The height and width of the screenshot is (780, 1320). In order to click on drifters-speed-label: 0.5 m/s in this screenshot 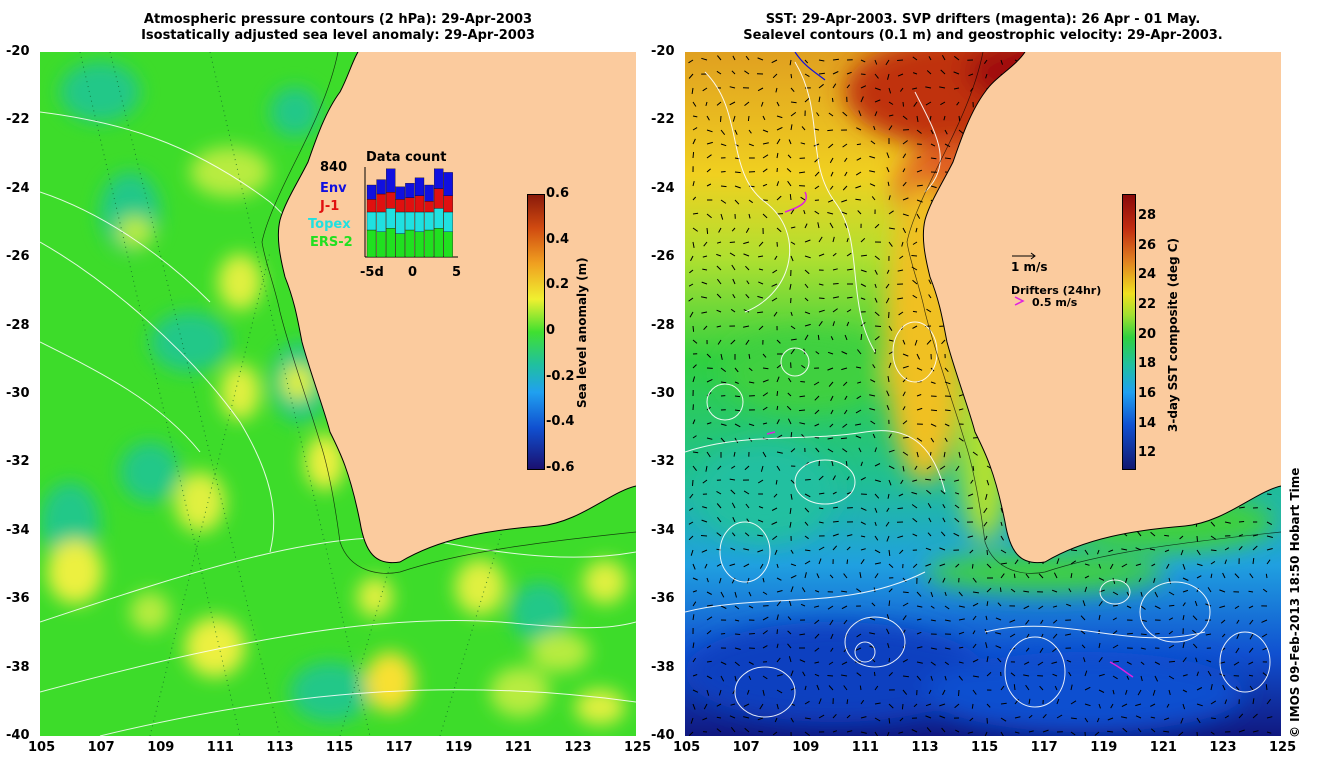, I will do `click(1055, 302)`.